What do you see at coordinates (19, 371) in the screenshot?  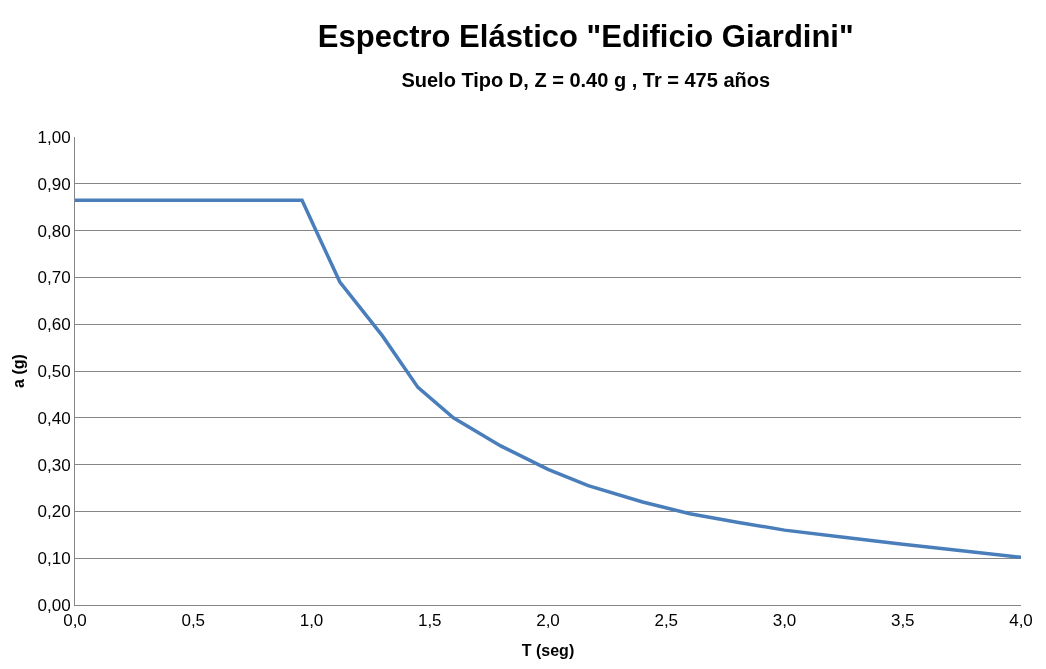 I see `y-axis-title: a (g)` at bounding box center [19, 371].